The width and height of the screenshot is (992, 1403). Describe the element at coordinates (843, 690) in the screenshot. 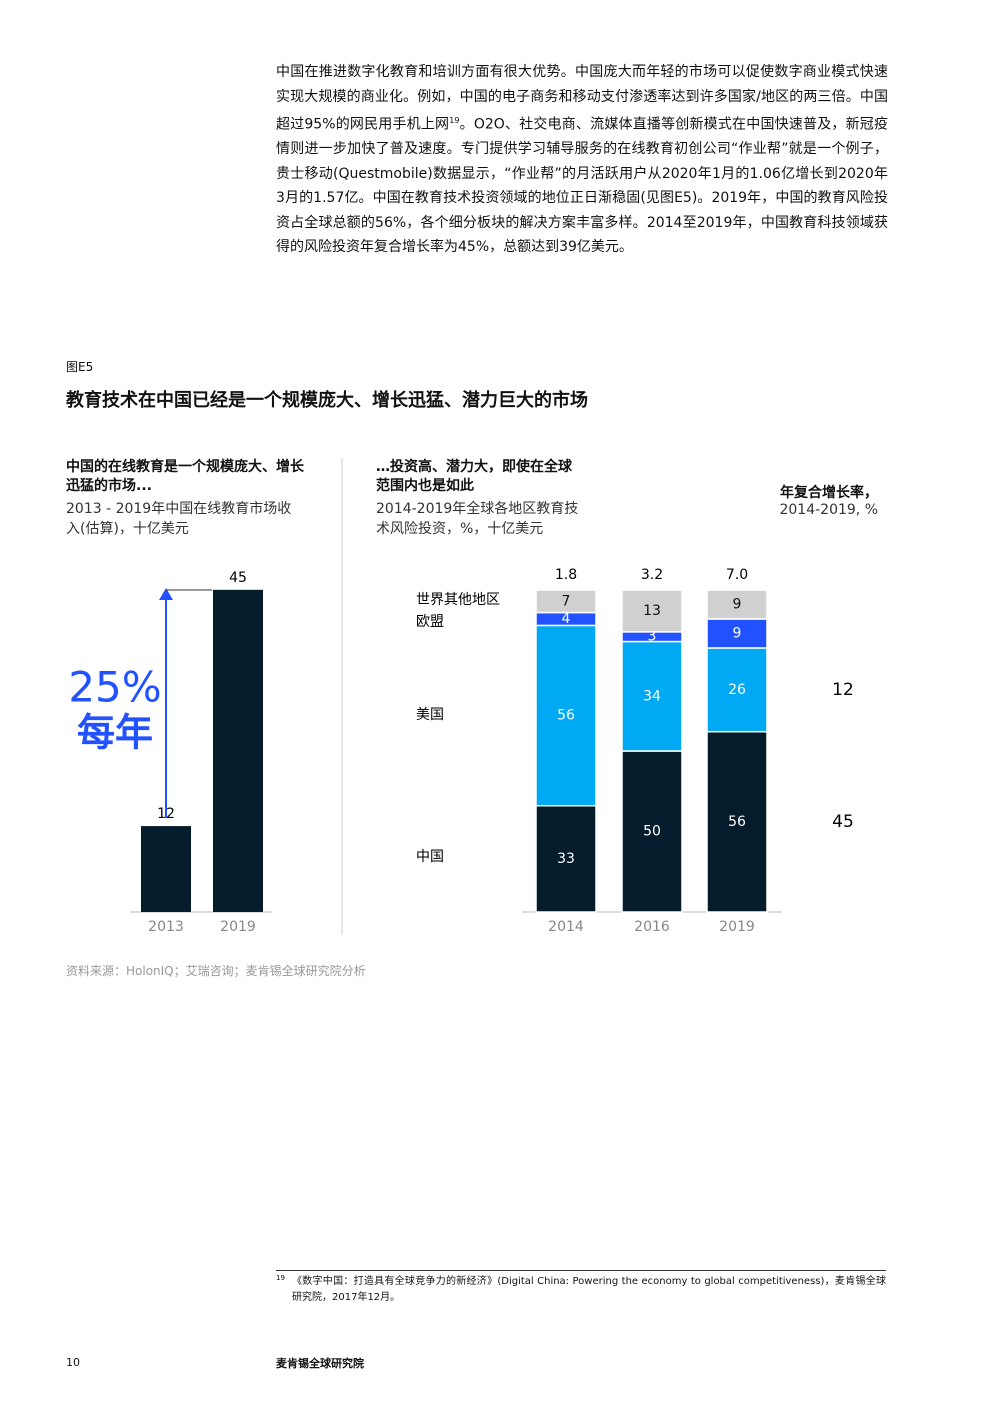

I see `cagr-value: 12` at that location.